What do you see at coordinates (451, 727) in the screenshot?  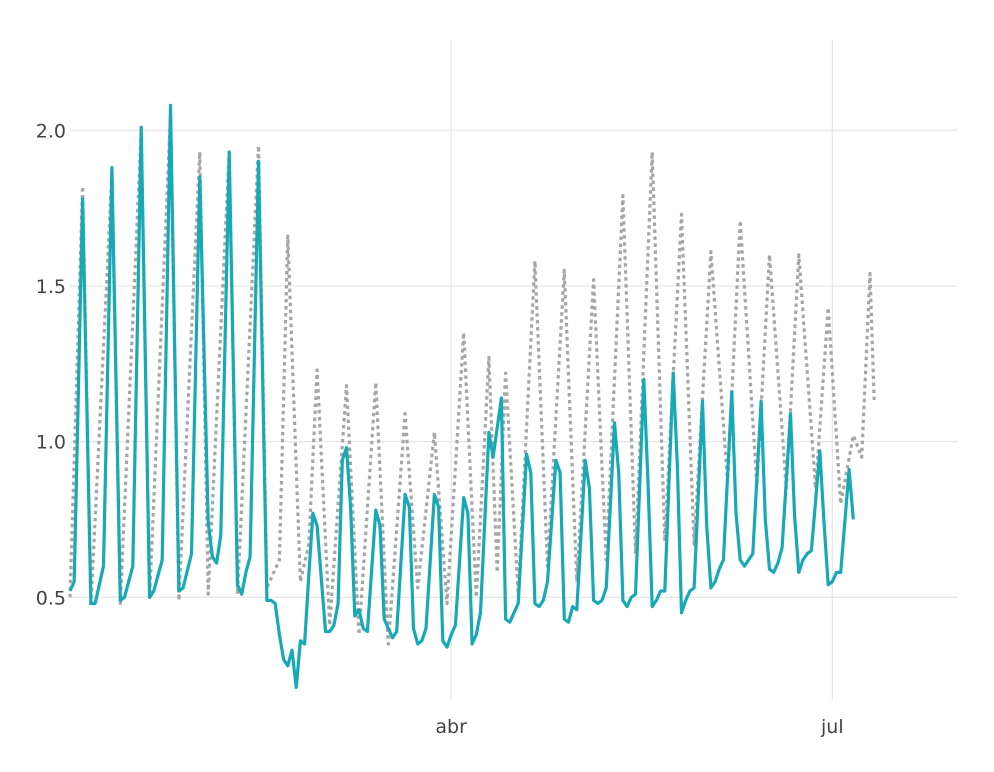 I see `x-tick-label: abr` at bounding box center [451, 727].